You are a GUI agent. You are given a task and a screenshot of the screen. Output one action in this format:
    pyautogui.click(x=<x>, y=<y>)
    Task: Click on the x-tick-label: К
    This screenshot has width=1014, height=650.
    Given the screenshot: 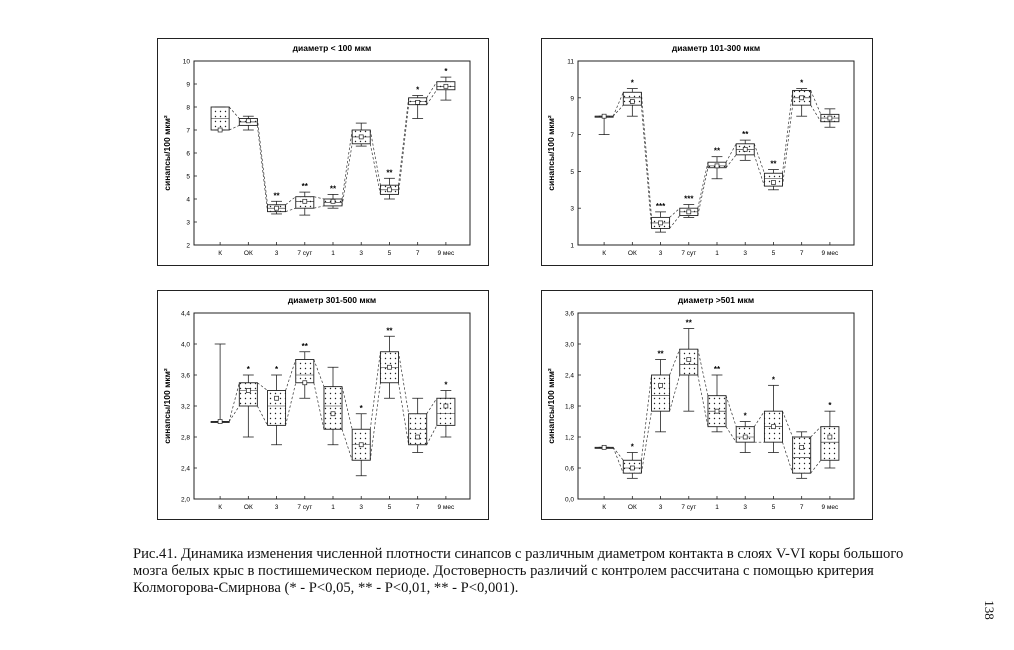 What is the action you would take?
    pyautogui.click(x=604, y=507)
    